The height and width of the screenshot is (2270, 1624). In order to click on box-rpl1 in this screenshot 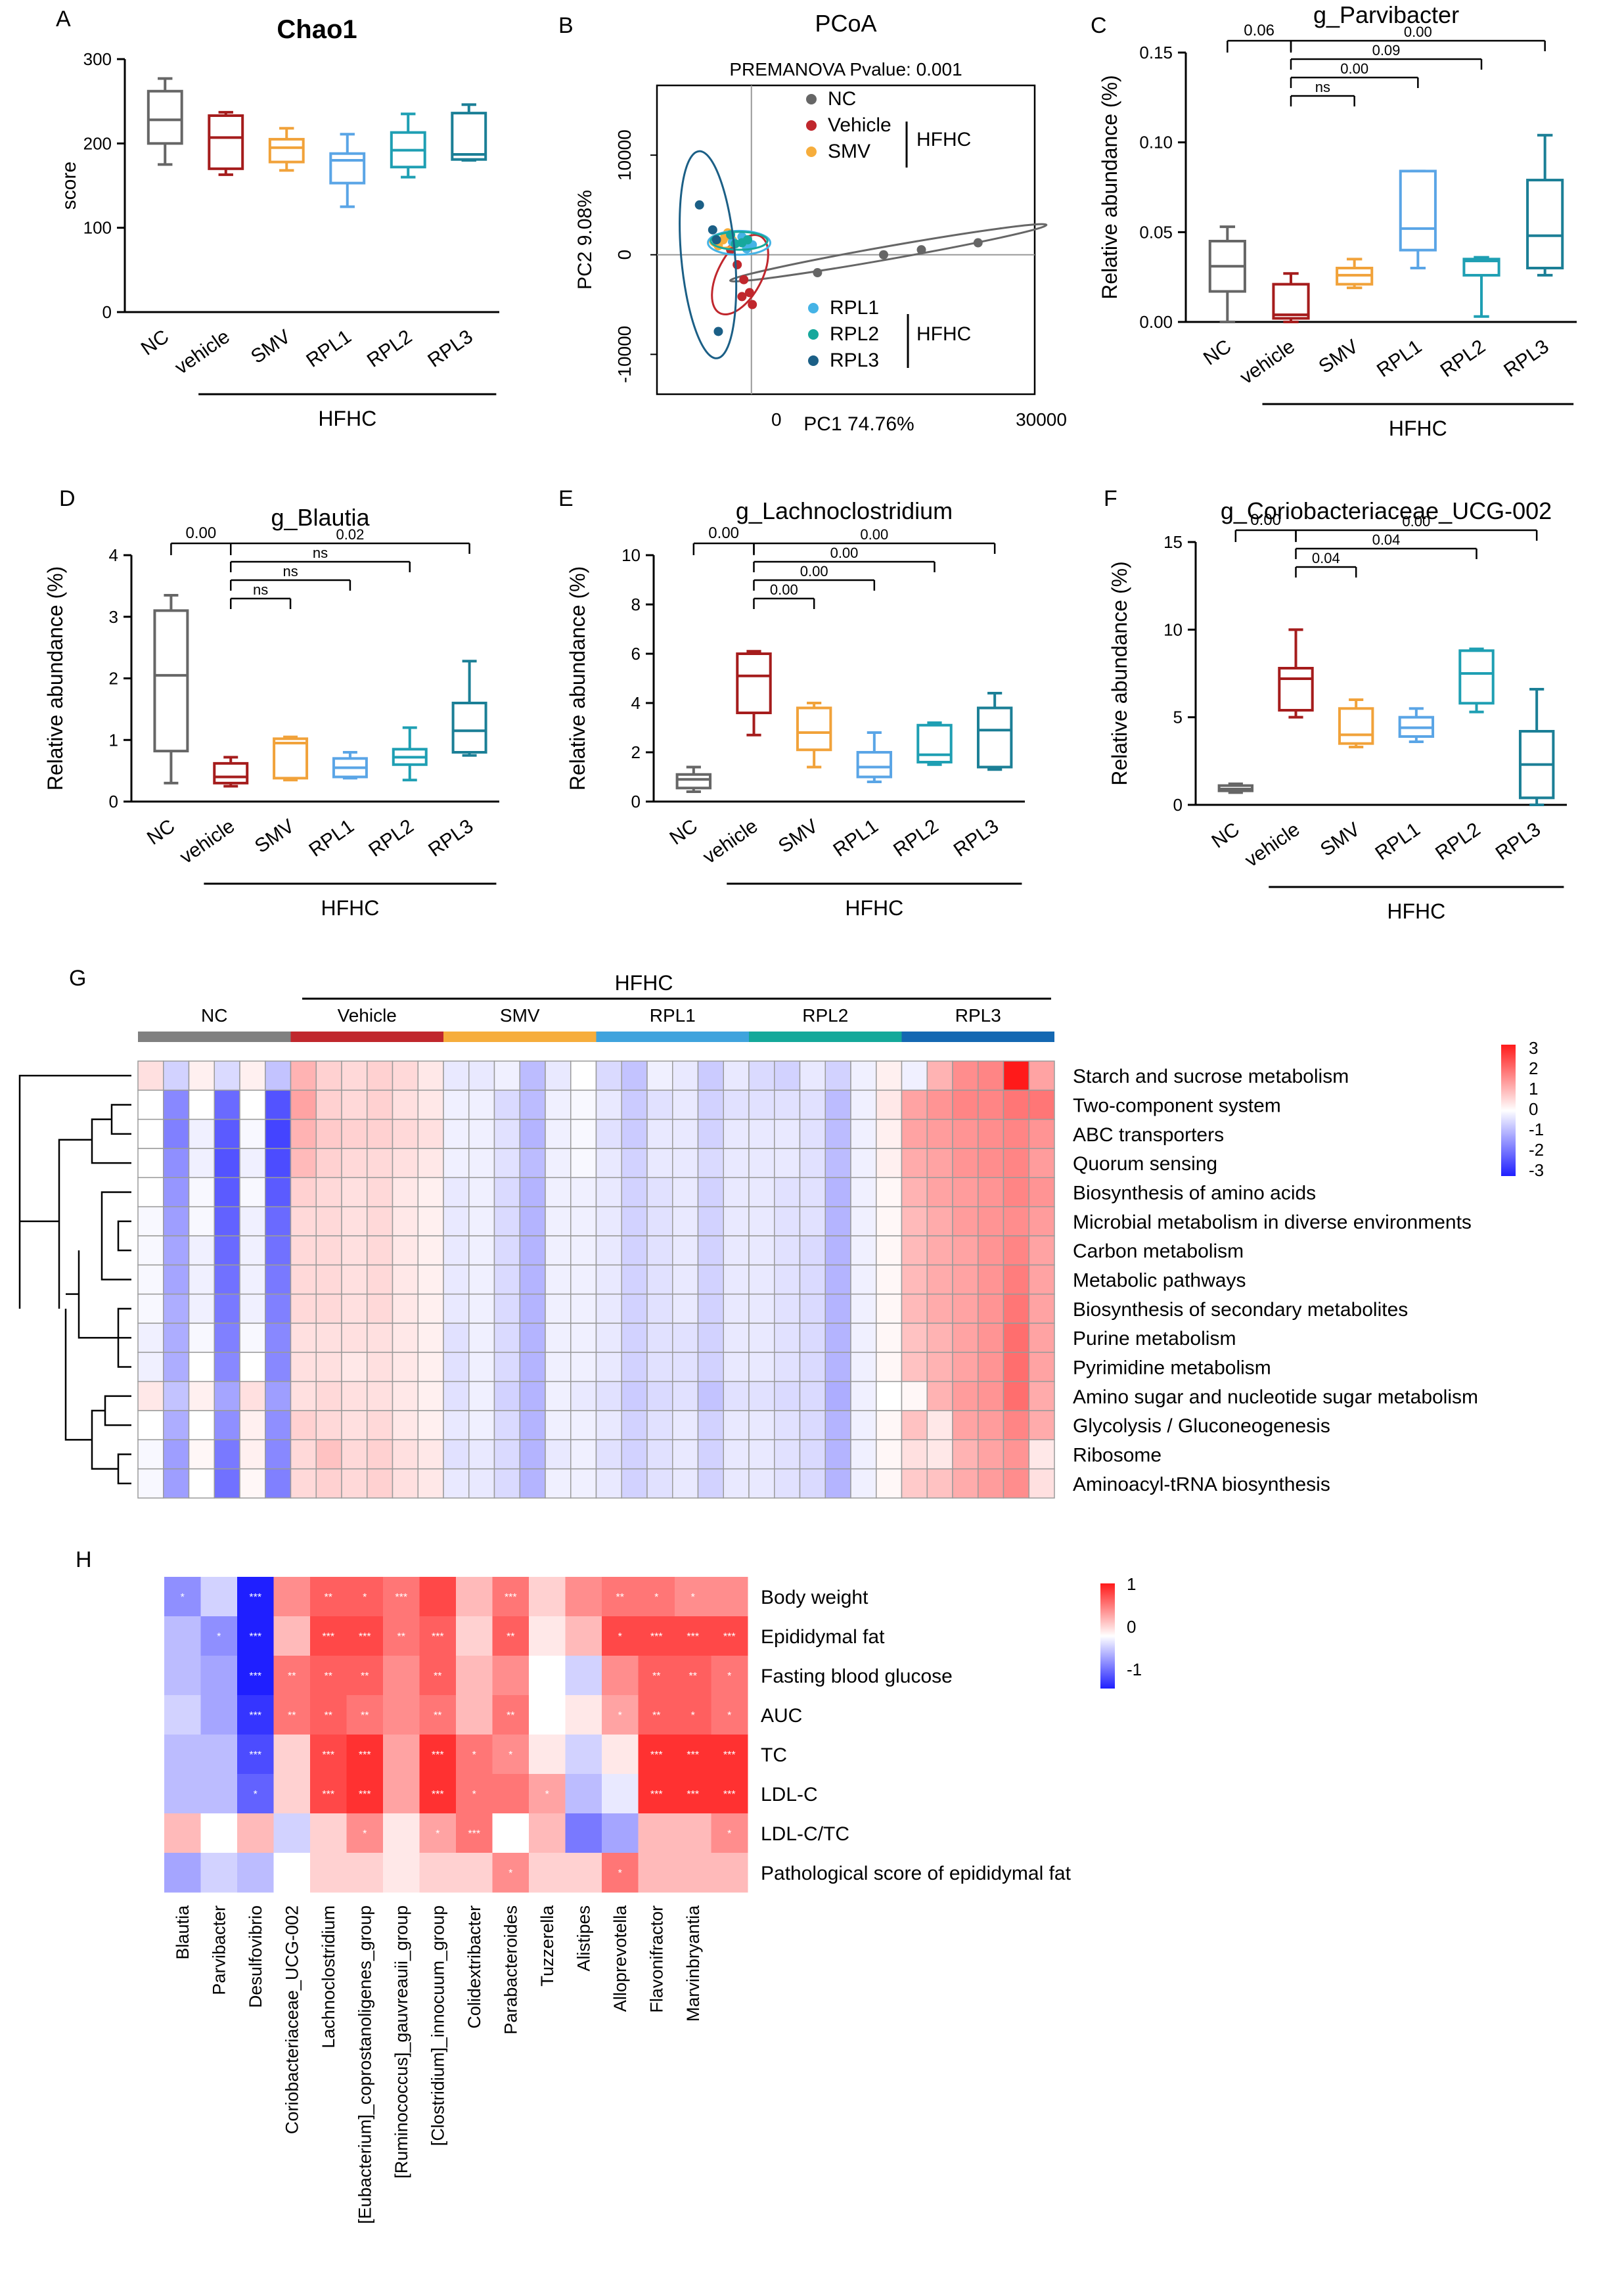, I will do `click(350, 765)`.